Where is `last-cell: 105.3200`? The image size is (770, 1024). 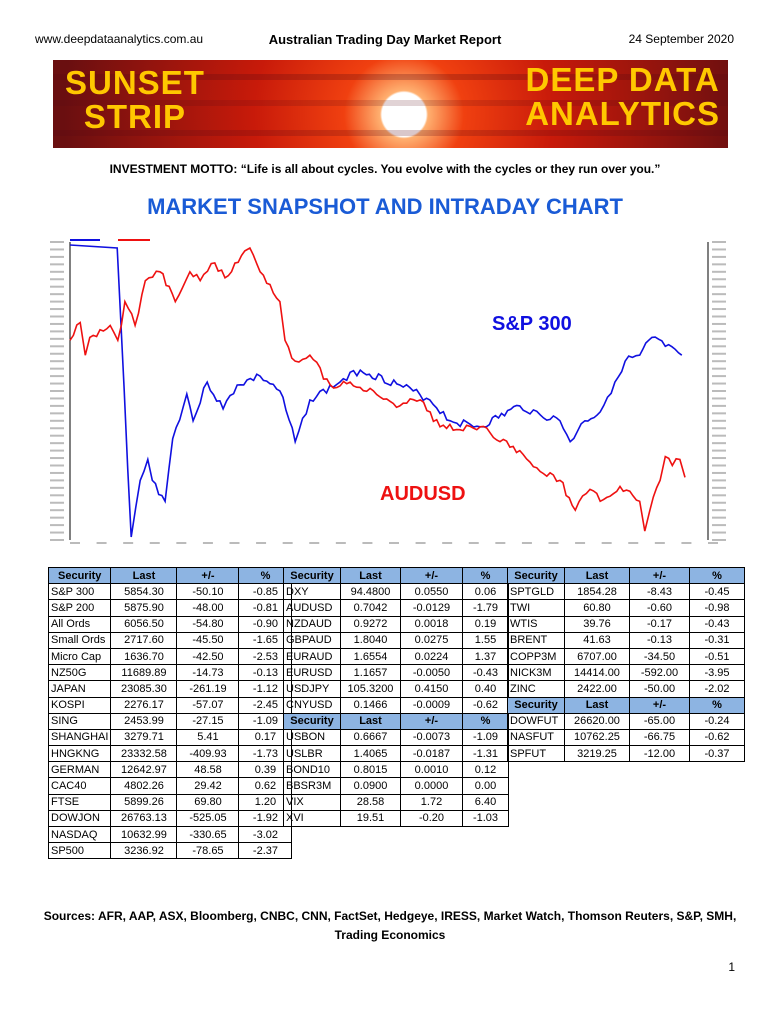 last-cell: 105.3200 is located at coordinates (370, 689).